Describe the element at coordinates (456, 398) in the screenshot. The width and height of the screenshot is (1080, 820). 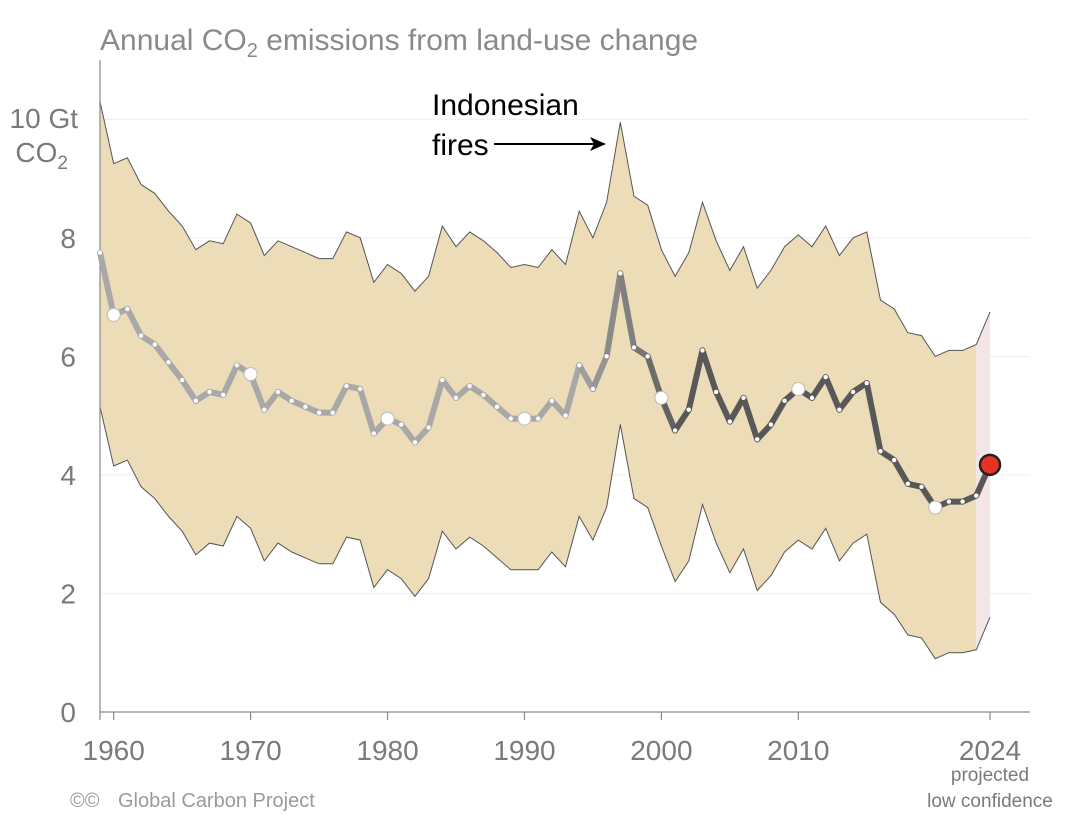
I see `data-point-1985` at that location.